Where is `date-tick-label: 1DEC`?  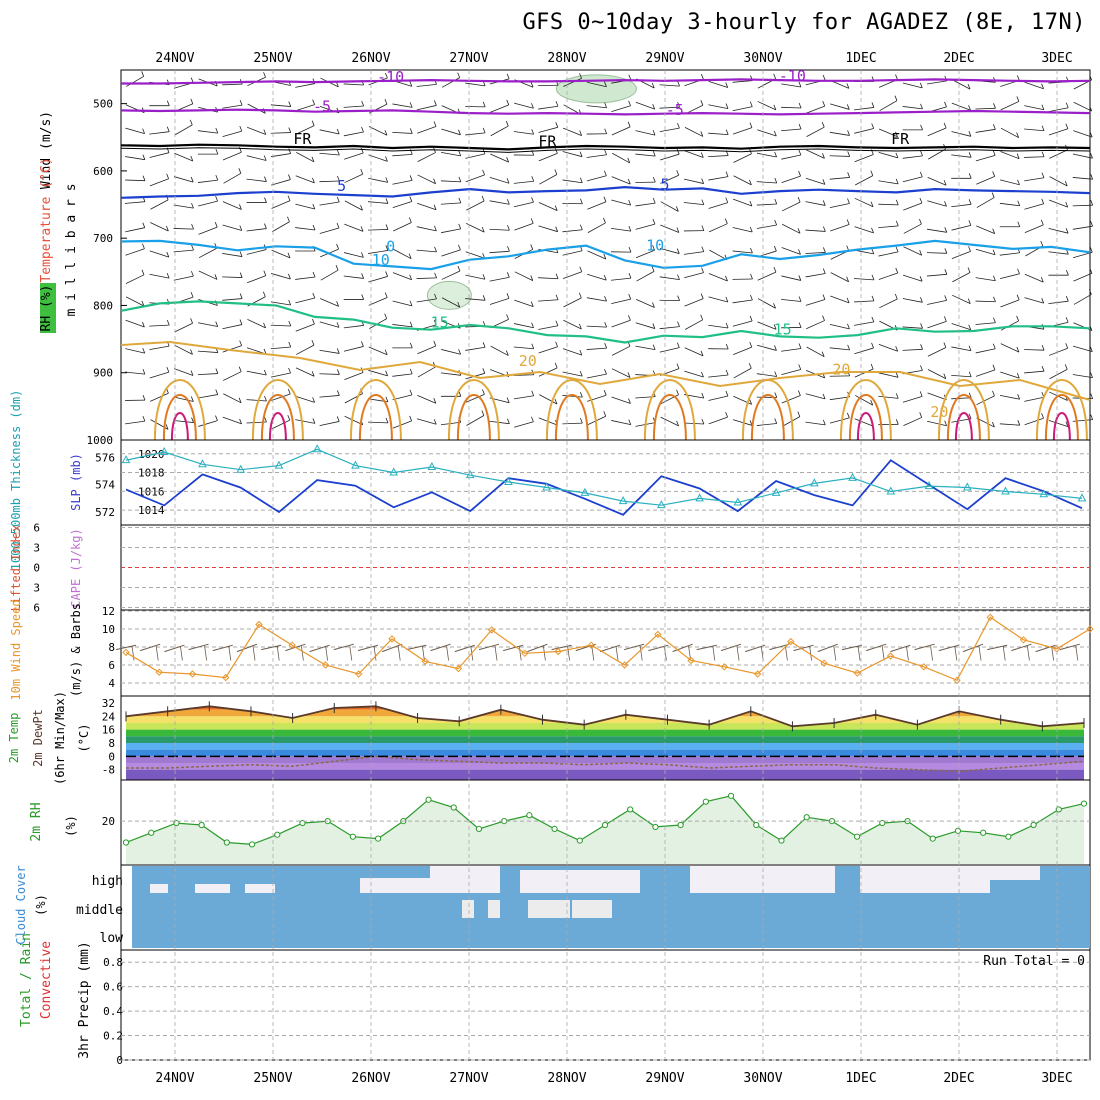 date-tick-label: 1DEC is located at coordinates (860, 1078).